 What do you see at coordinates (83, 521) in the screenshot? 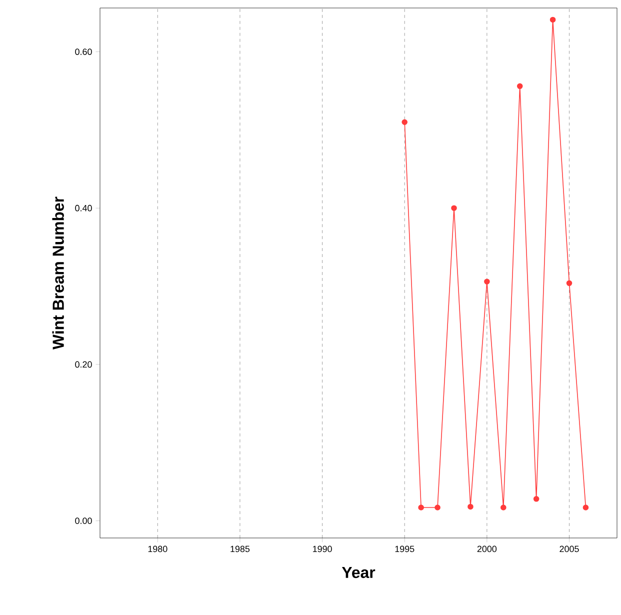
I see `y-tick-label: 0.00` at bounding box center [83, 521].